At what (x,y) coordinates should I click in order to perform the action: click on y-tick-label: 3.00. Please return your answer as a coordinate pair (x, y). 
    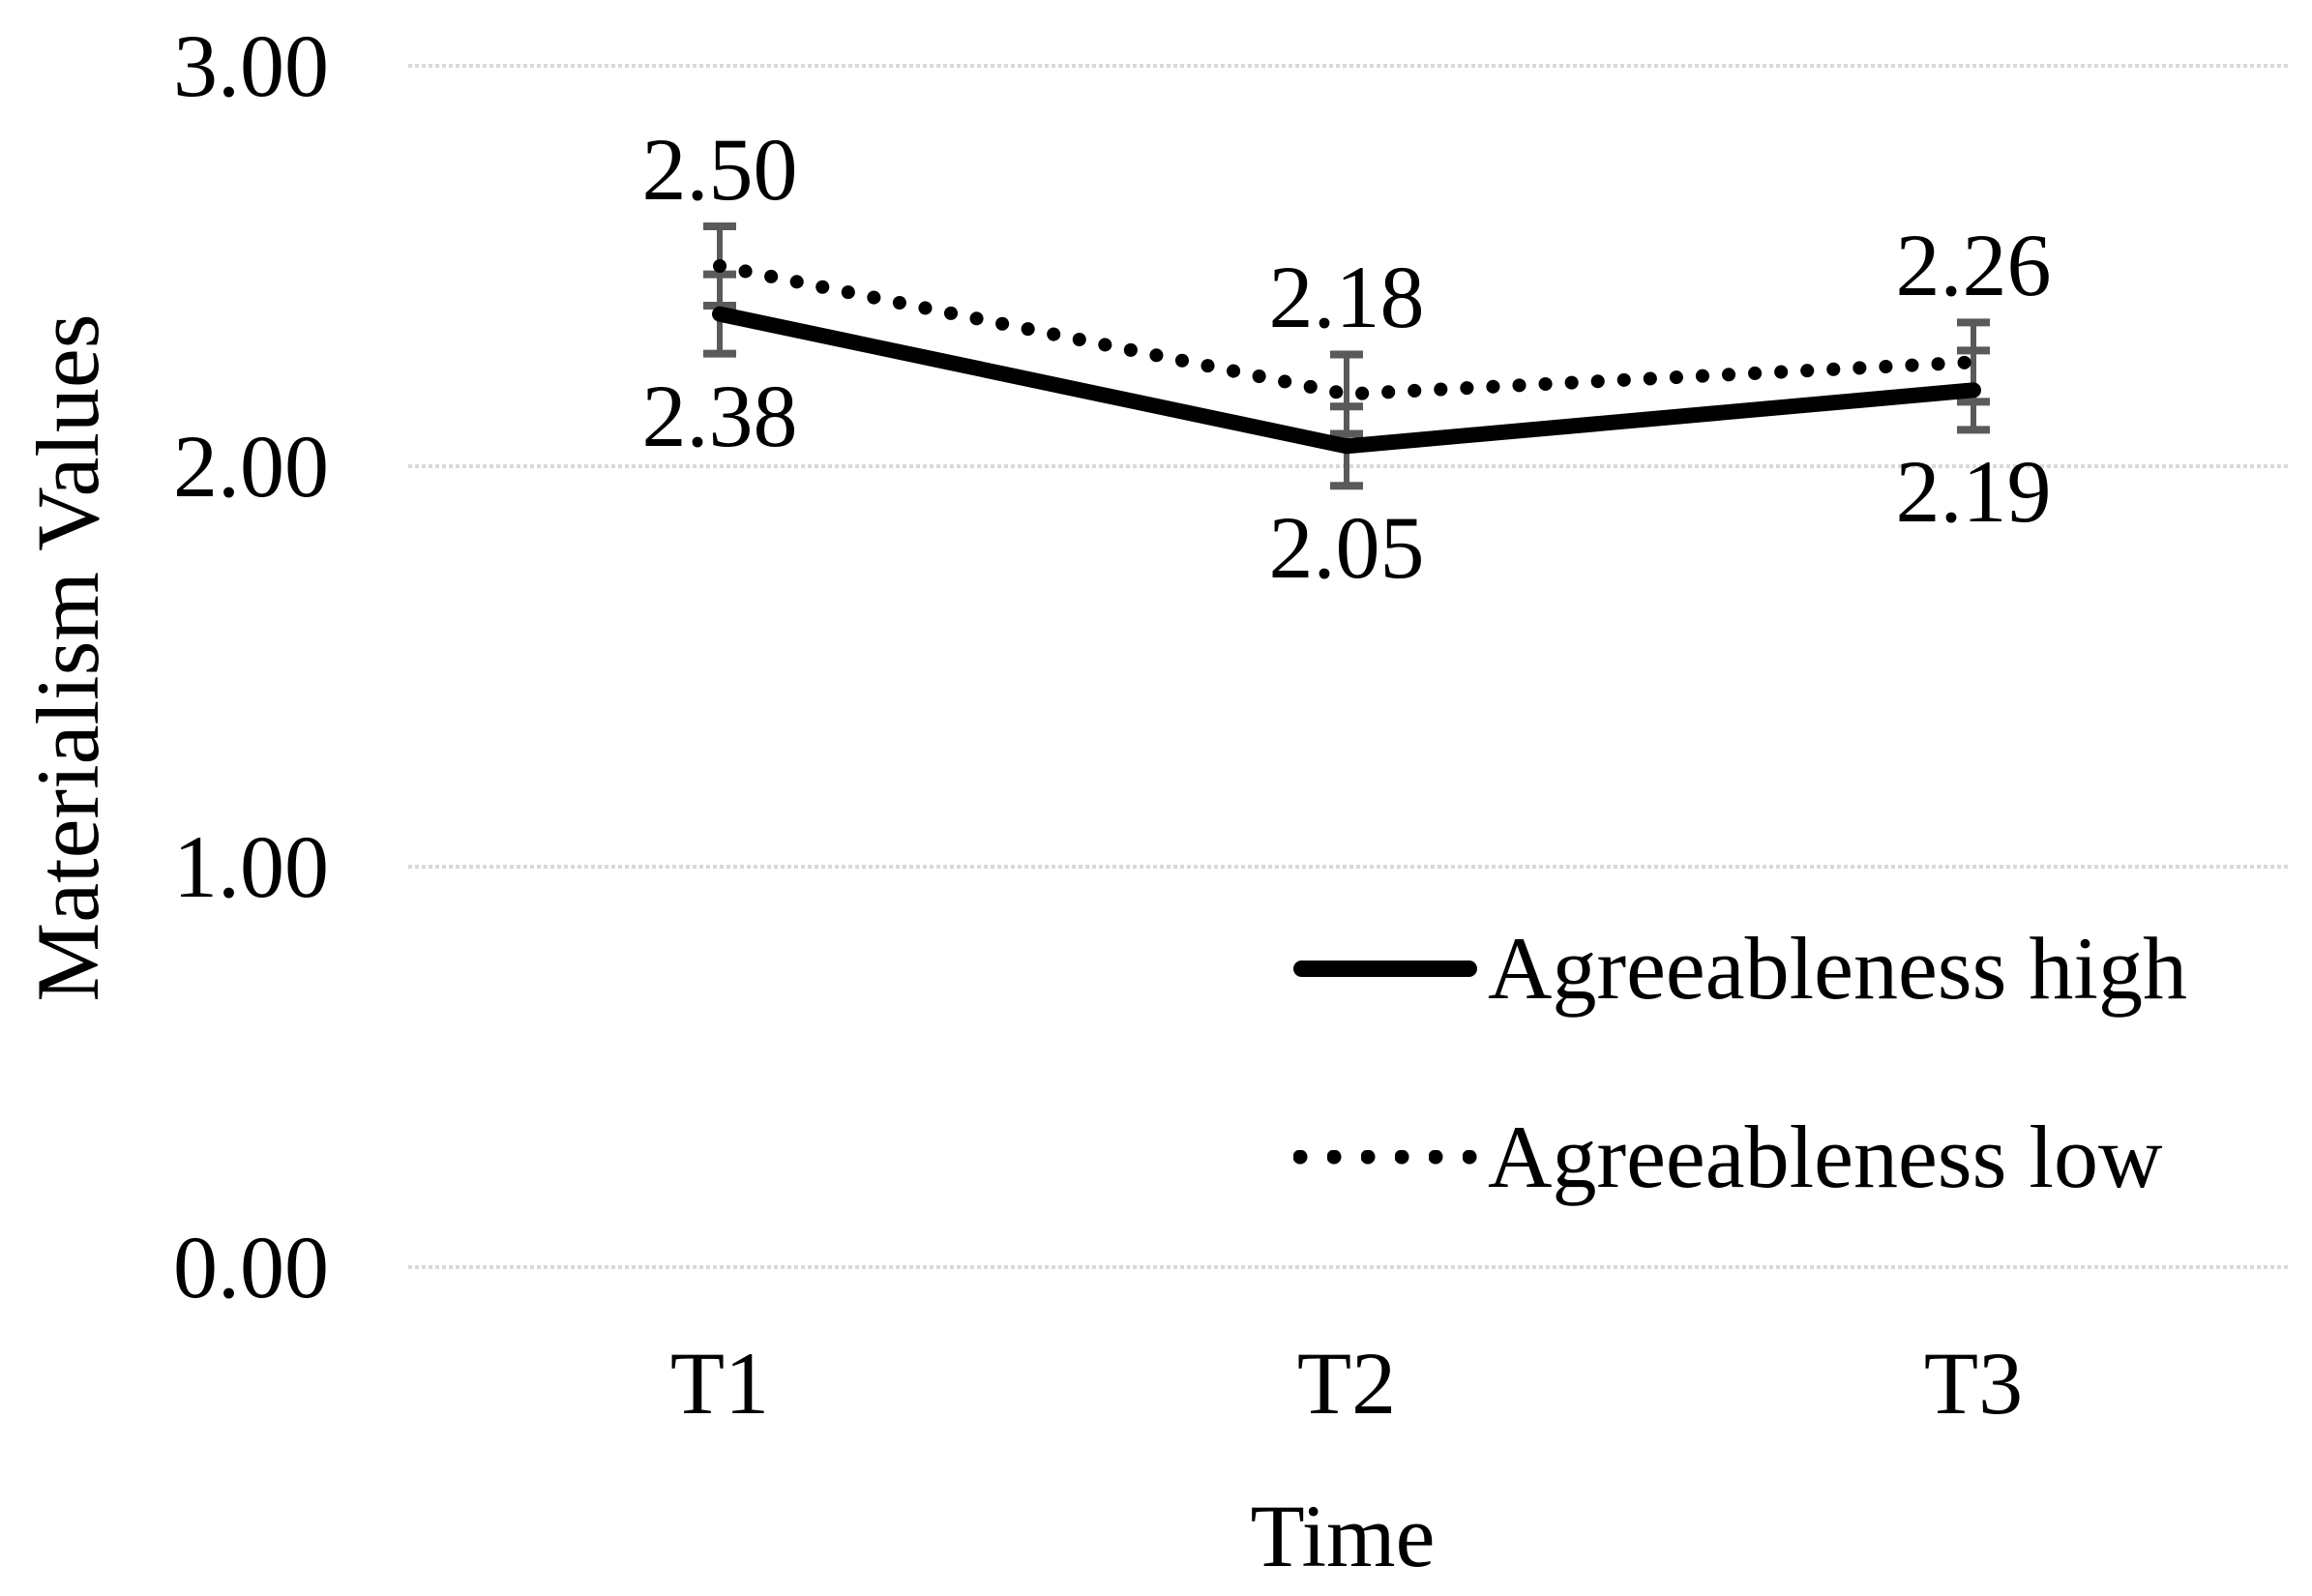
    Looking at the image, I should click on (251, 65).